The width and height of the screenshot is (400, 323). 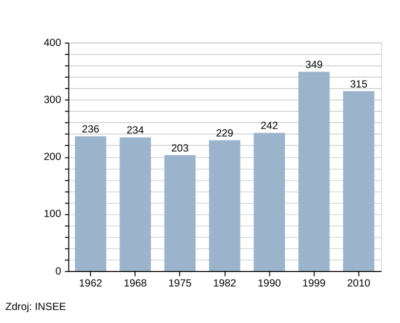 What do you see at coordinates (136, 284) in the screenshot?
I see `x-tick-label: 1968` at bounding box center [136, 284].